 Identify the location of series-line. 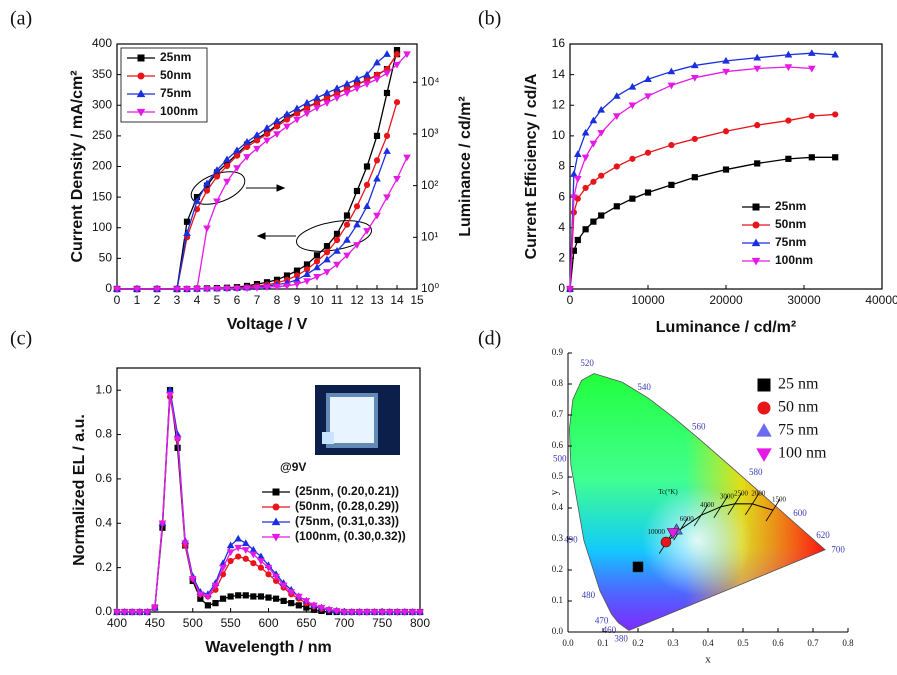
(252, 220).